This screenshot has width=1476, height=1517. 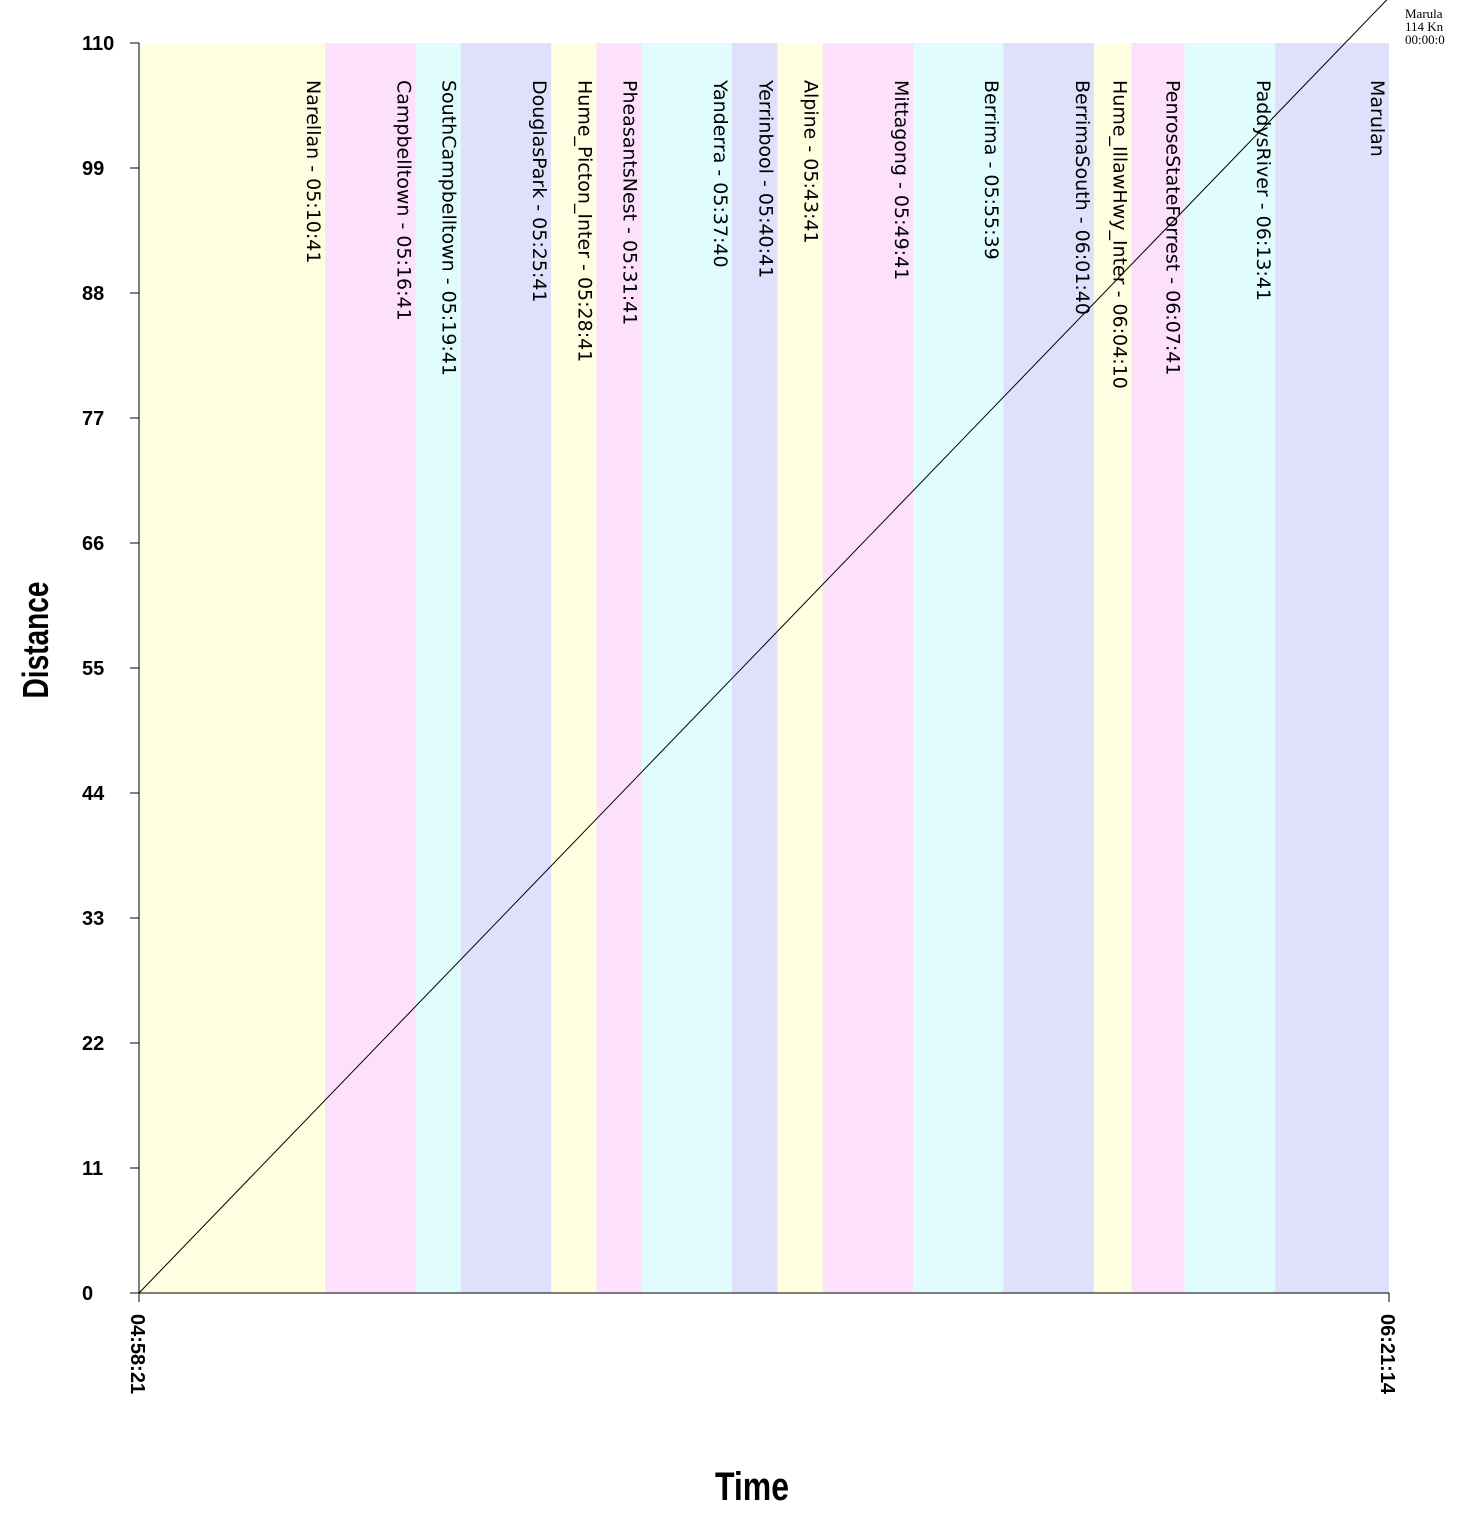 I want to click on y-tick-label: 77, so click(x=93, y=419).